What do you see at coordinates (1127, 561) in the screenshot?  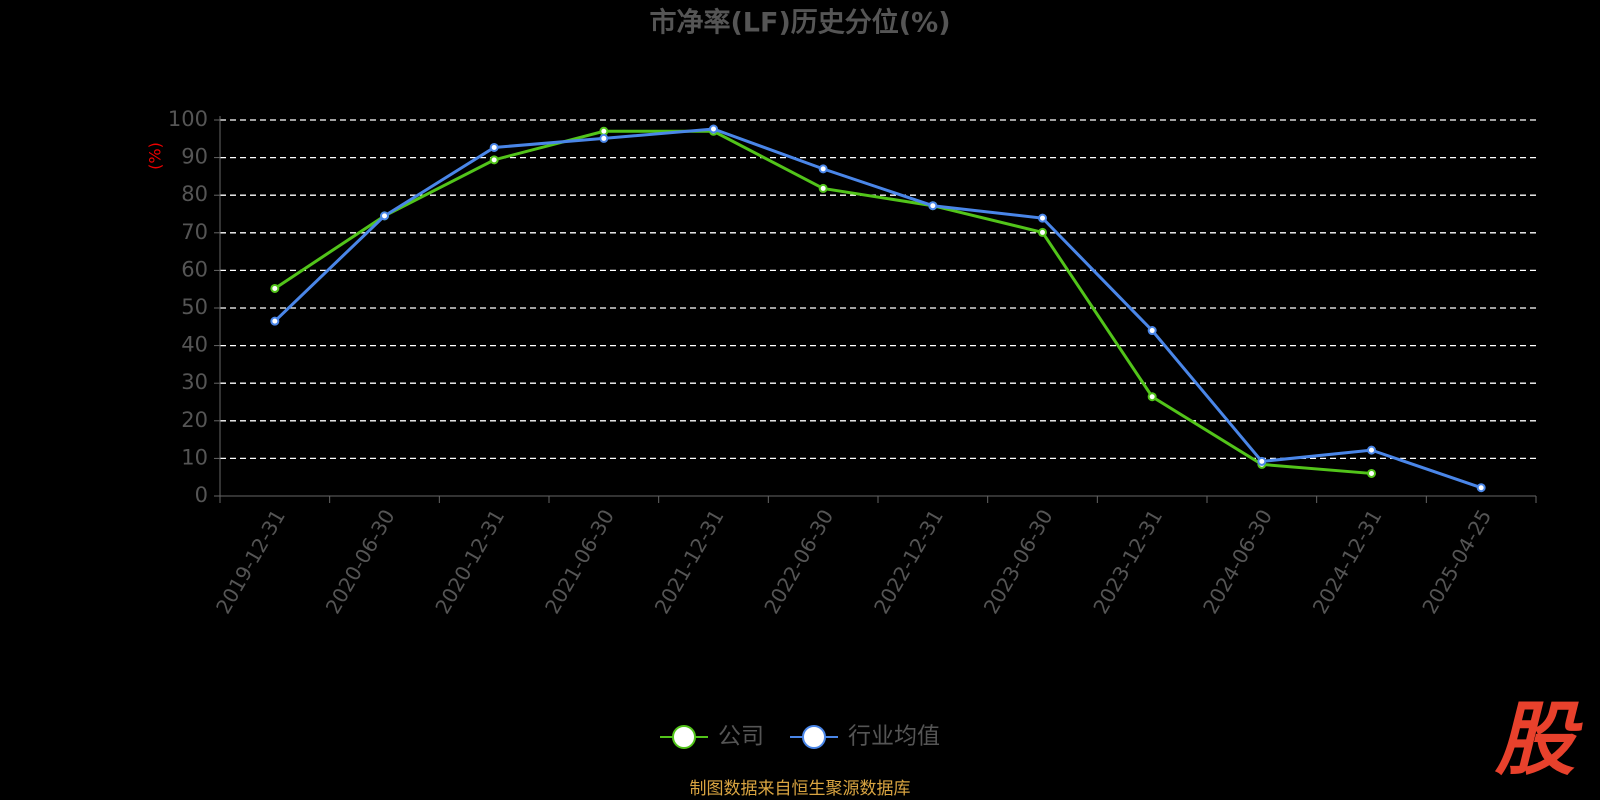 I see `x-tick-label: 2023-12-31` at bounding box center [1127, 561].